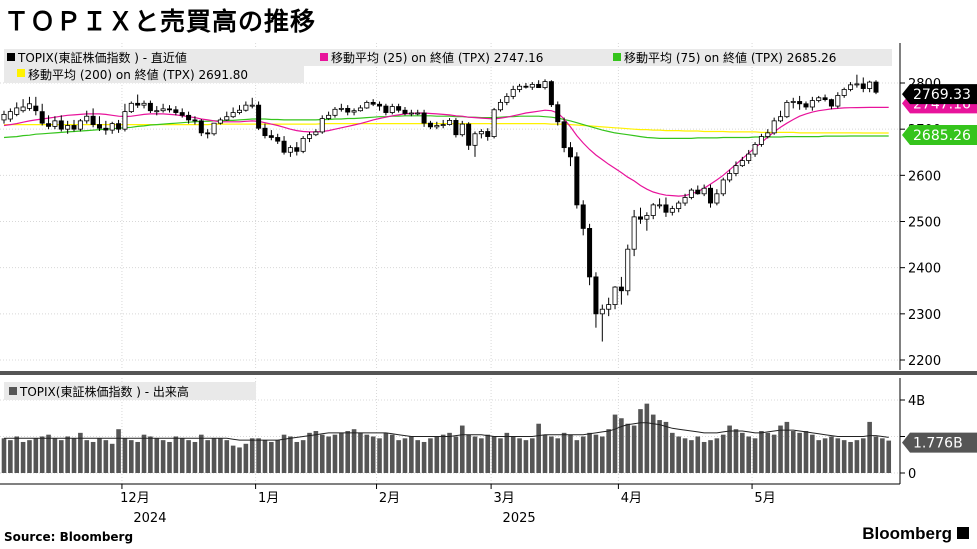 The width and height of the screenshot is (977, 549). What do you see at coordinates (446, 431) in the screenshot?
I see `volume-average-line` at bounding box center [446, 431].